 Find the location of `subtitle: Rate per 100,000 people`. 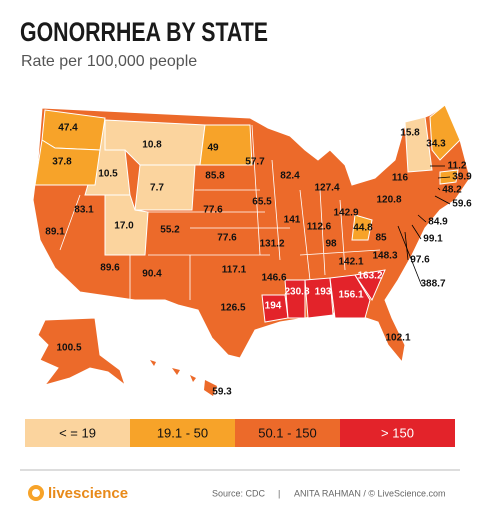

subtitle: Rate per 100,000 people is located at coordinates (109, 61).